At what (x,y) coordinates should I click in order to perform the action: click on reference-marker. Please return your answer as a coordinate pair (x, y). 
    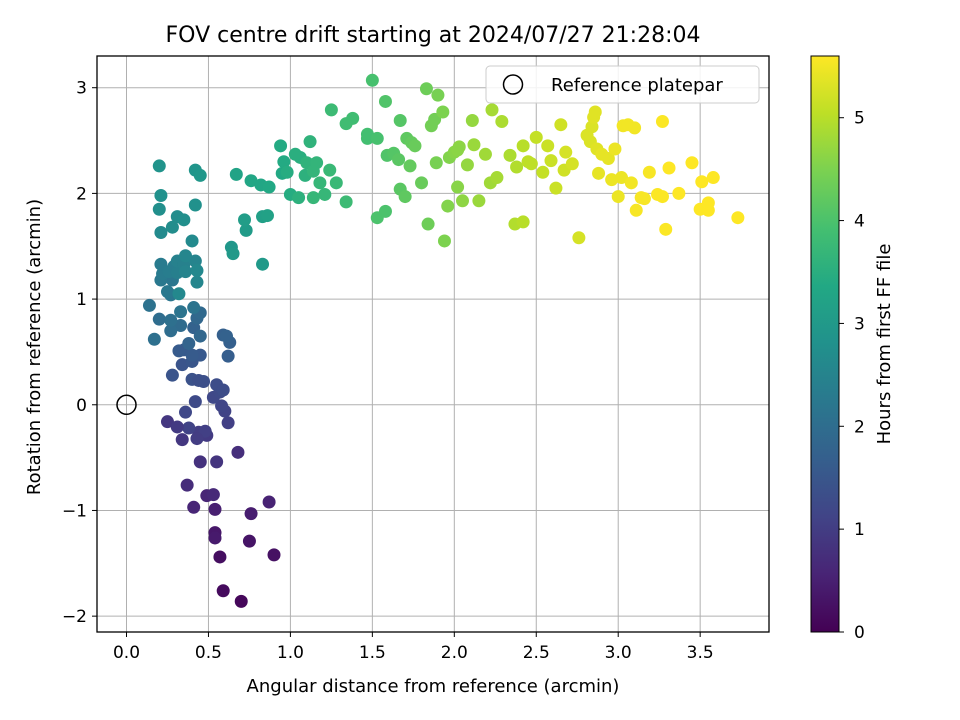
    Looking at the image, I should click on (126, 405).